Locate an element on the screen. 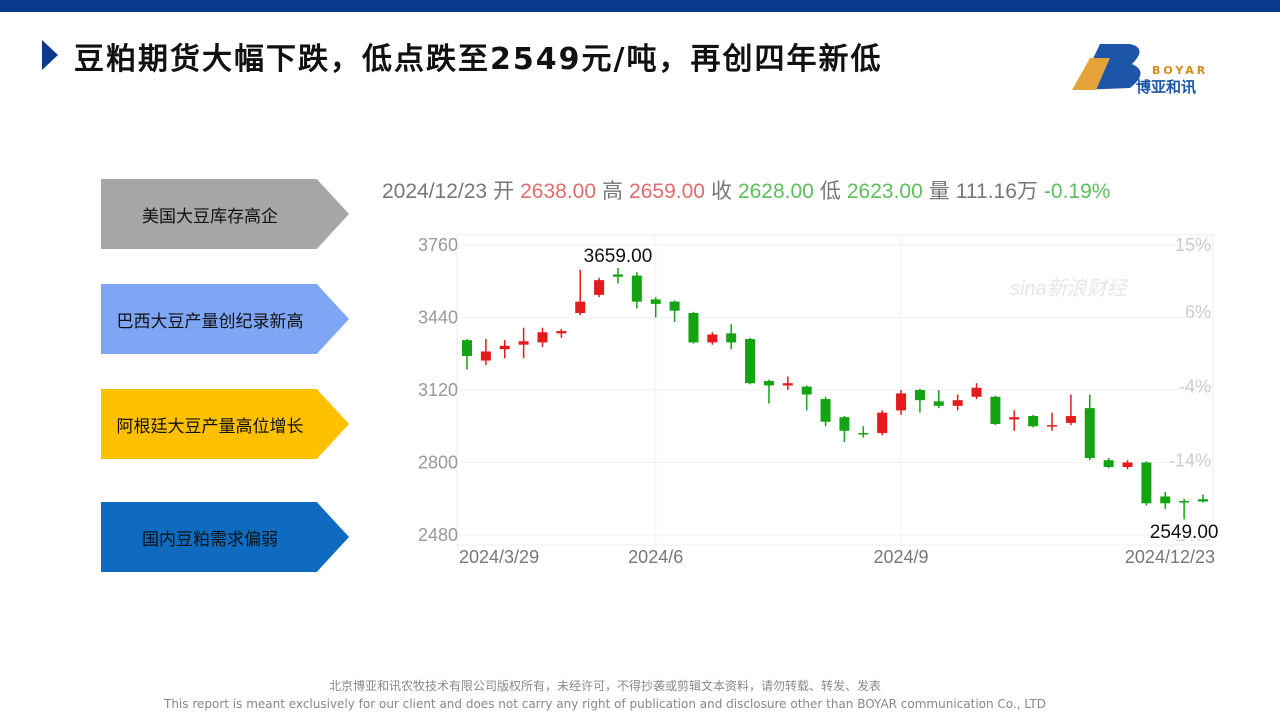  y-tick-label: 3120 is located at coordinates (438, 390).